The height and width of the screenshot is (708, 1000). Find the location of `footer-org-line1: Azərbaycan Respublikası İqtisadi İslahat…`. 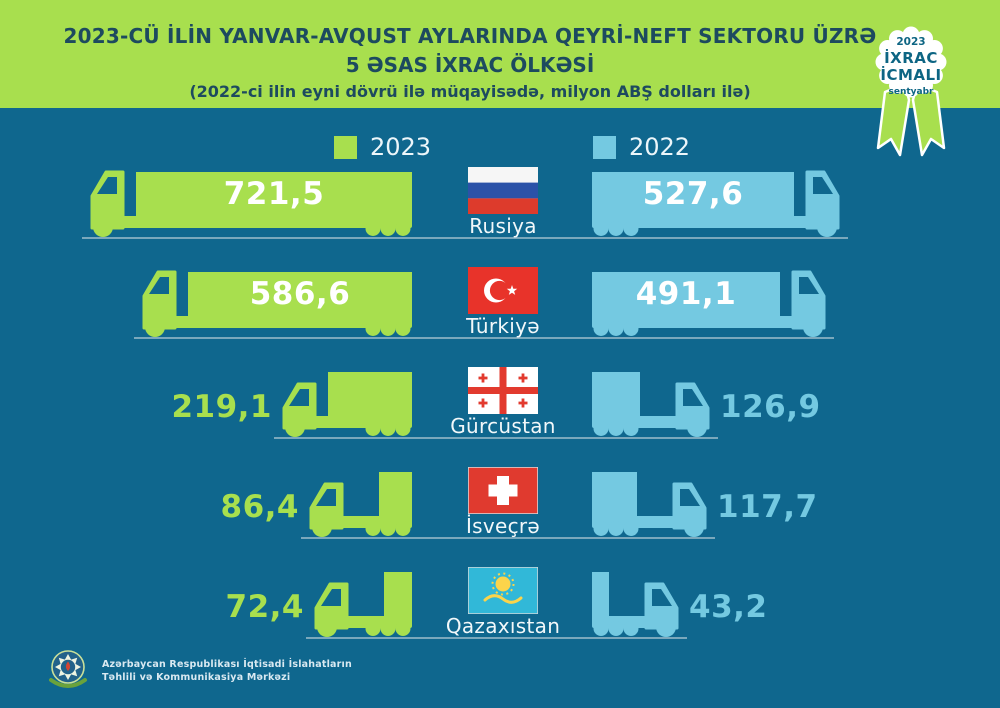

footer-org-line1: Azərbaycan Respublikası İqtisadi İslahat… is located at coordinates (227, 664).